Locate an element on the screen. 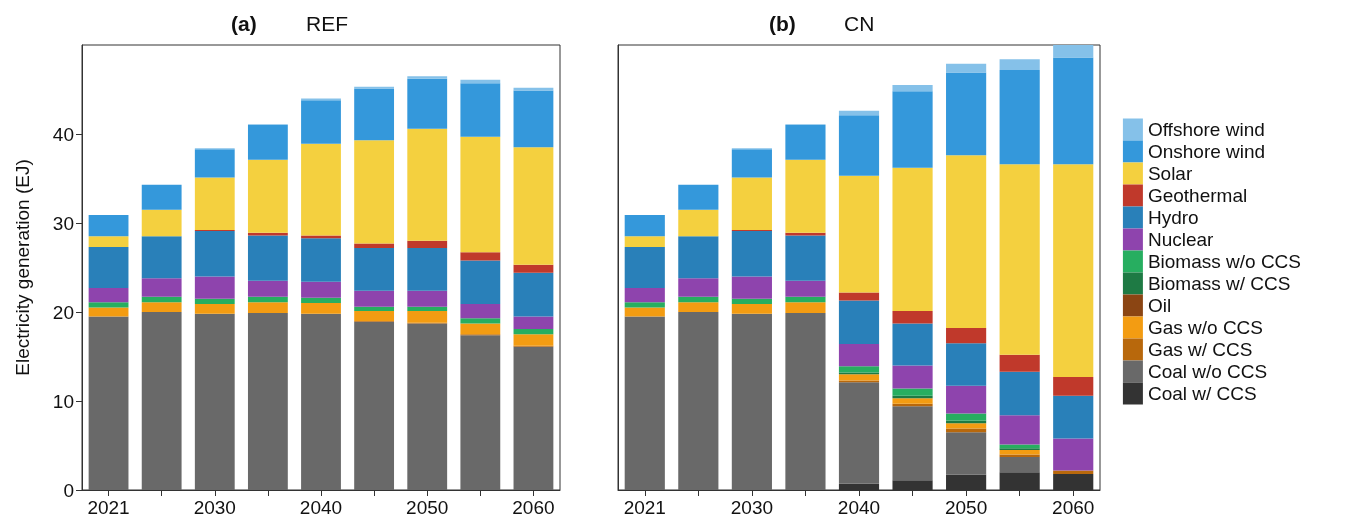  legend-label: Offshore wind is located at coordinates (1206, 129).